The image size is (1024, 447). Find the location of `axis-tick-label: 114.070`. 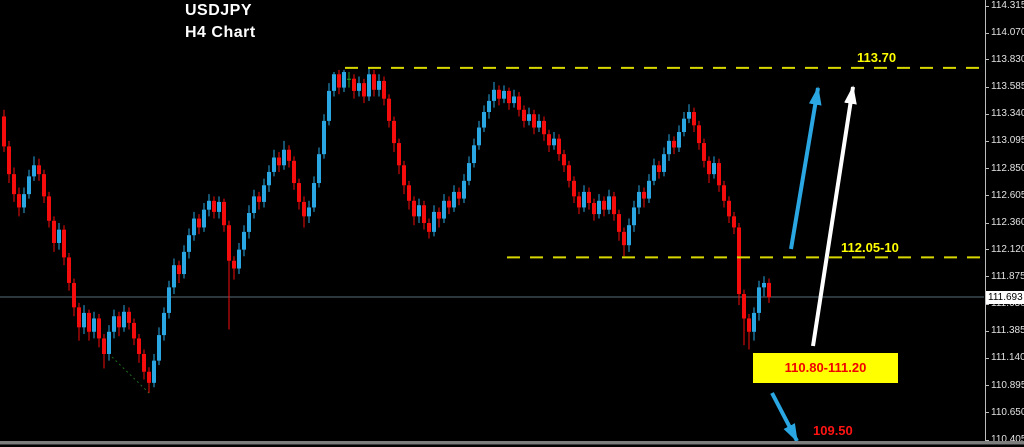

axis-tick-label: 114.070 is located at coordinates (1007, 33).